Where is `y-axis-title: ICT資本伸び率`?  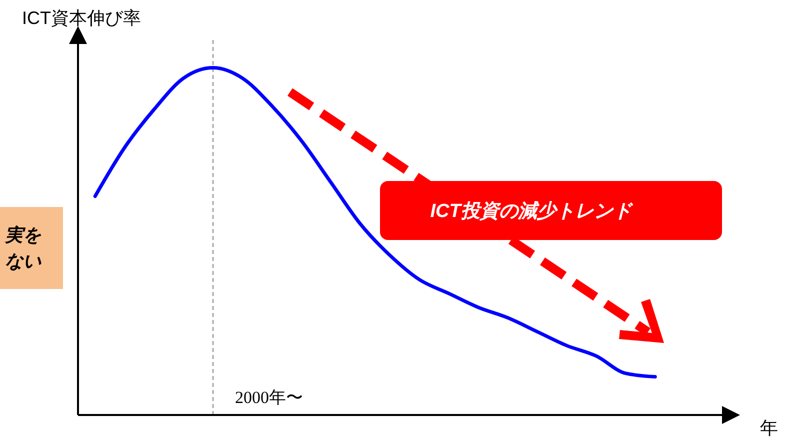
y-axis-title: ICT資本伸び率 is located at coordinates (81, 18).